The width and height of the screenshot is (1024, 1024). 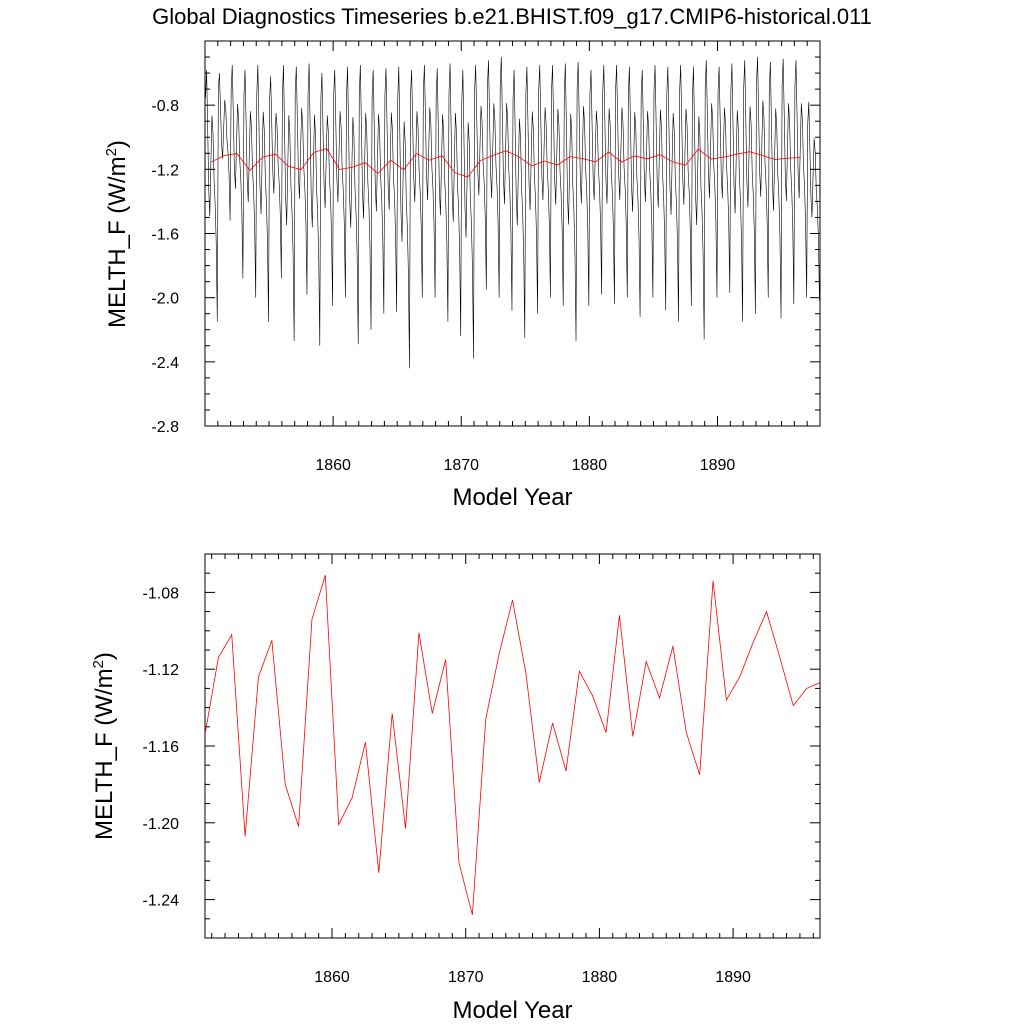 What do you see at coordinates (165, 235) in the screenshot?
I see `y-tick-label: -1.6` at bounding box center [165, 235].